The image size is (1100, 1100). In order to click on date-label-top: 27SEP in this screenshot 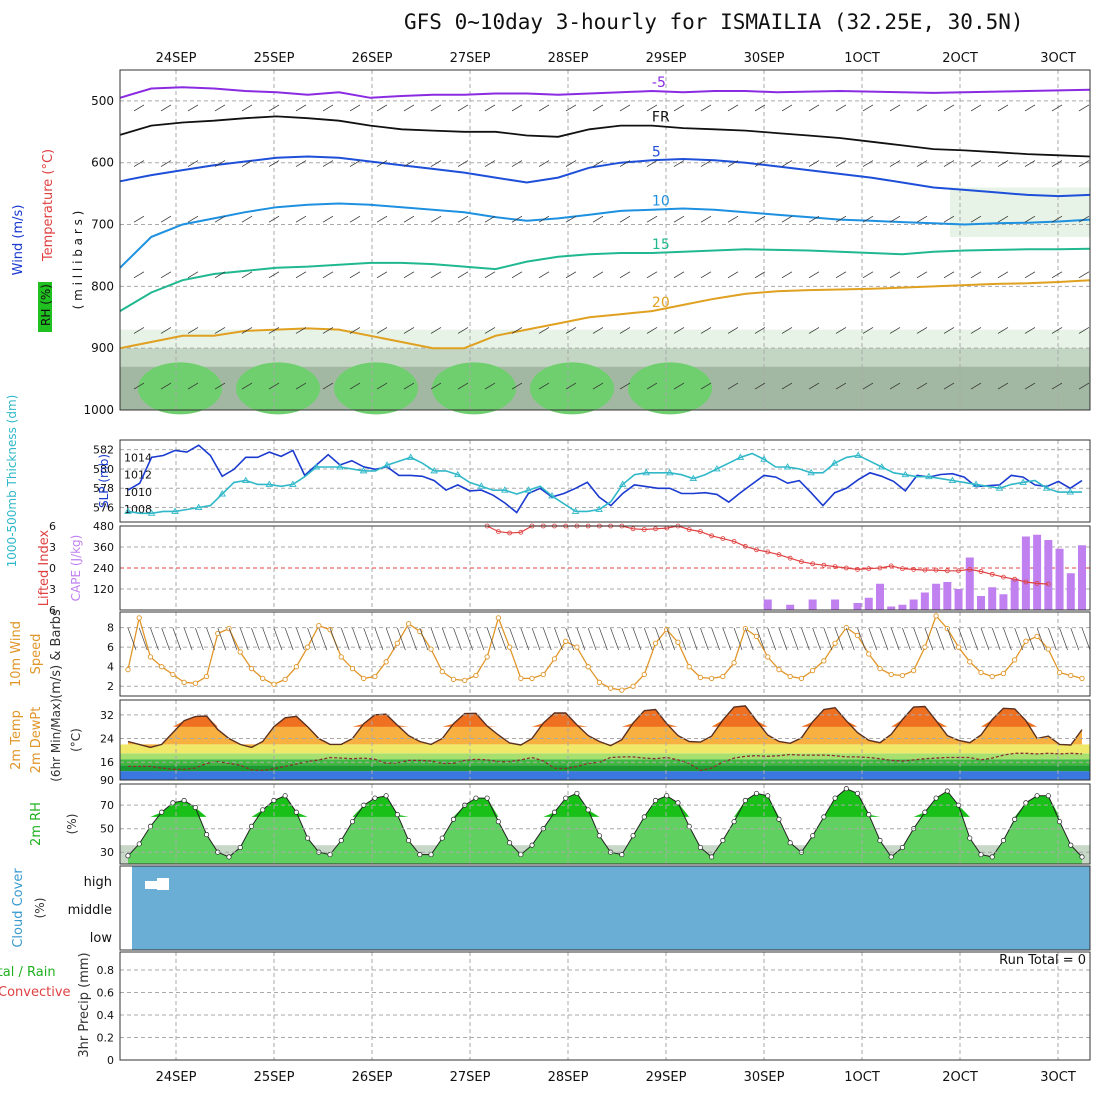, I will do `click(470, 58)`.